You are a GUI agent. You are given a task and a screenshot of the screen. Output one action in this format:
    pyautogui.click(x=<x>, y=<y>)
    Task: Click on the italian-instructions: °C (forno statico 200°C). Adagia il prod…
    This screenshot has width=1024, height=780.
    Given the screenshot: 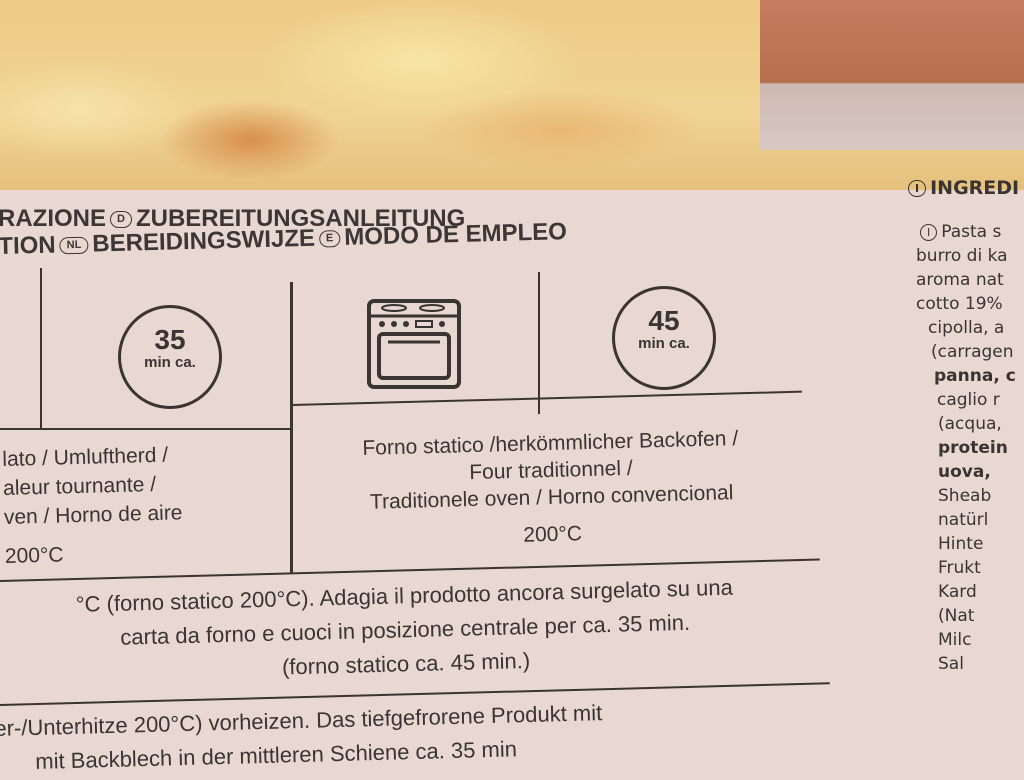 What is the action you would take?
    pyautogui.click(x=408, y=630)
    